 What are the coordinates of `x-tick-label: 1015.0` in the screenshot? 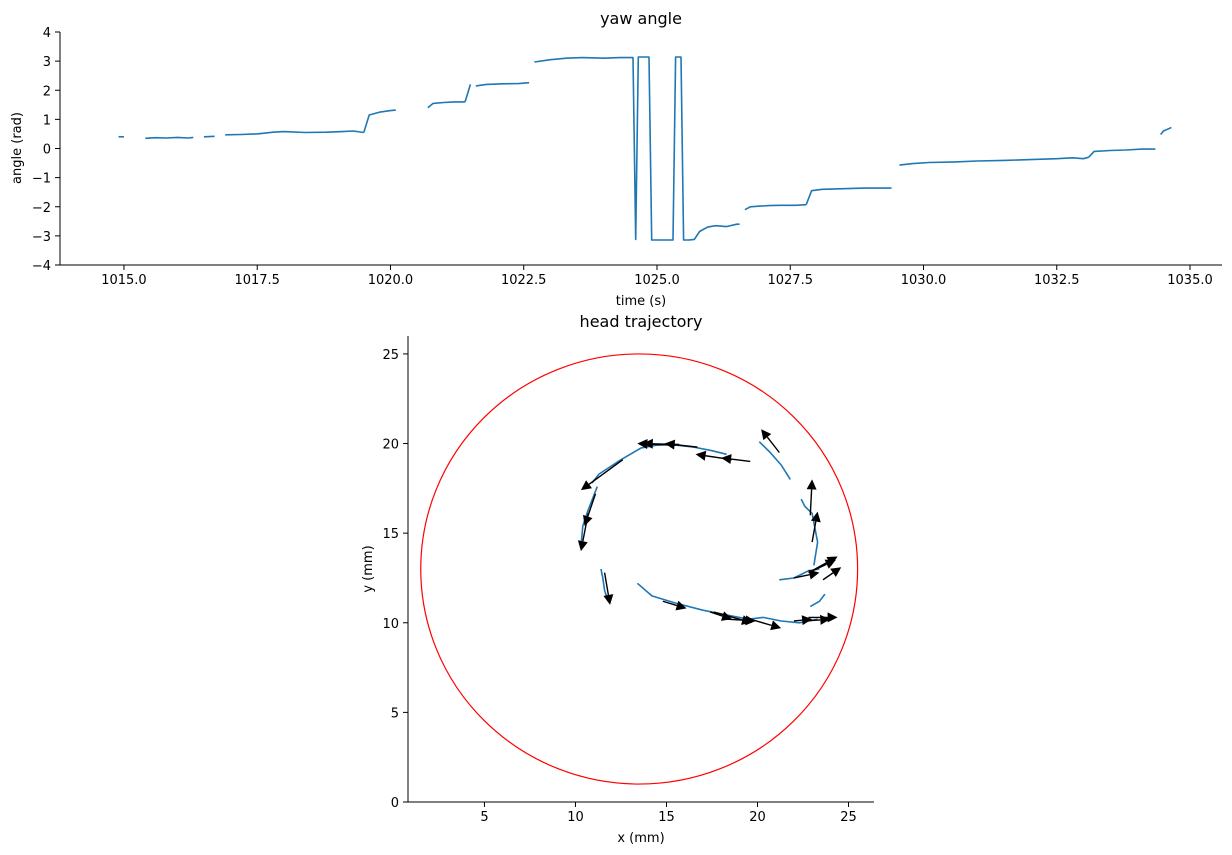 It's located at (124, 280).